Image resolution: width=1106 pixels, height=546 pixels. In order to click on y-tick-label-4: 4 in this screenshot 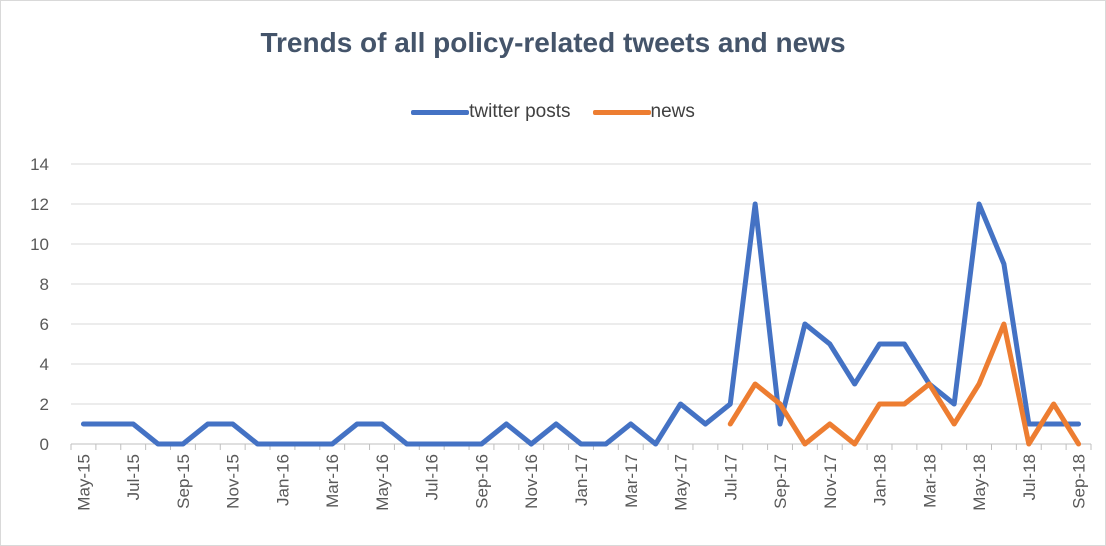, I will do `click(44, 364)`.